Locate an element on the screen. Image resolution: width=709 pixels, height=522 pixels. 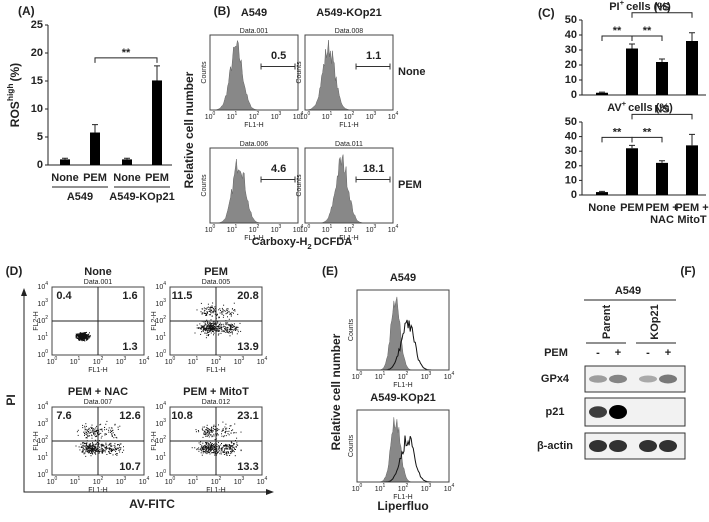
scatter-cloud is located at coordinates (216, 439).